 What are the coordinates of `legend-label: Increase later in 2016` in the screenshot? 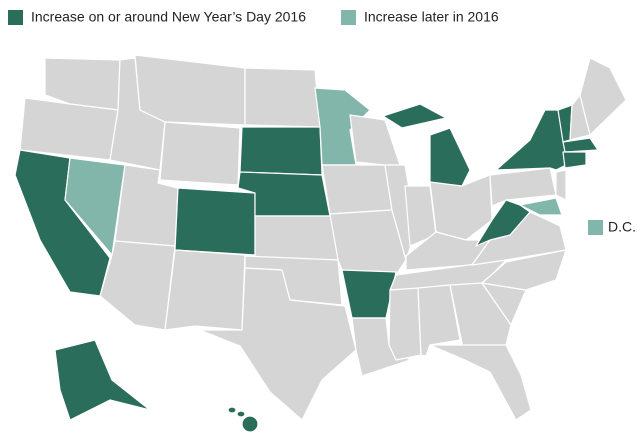 It's located at (431, 17).